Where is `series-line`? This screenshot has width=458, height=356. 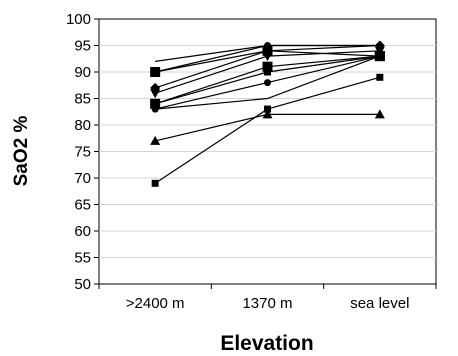 series-line is located at coordinates (268, 82).